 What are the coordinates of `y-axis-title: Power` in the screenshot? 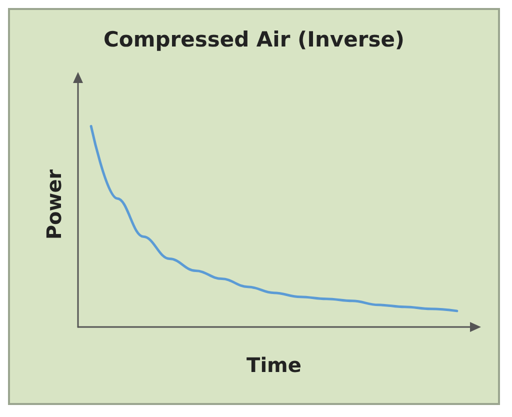 It's located at (54, 204).